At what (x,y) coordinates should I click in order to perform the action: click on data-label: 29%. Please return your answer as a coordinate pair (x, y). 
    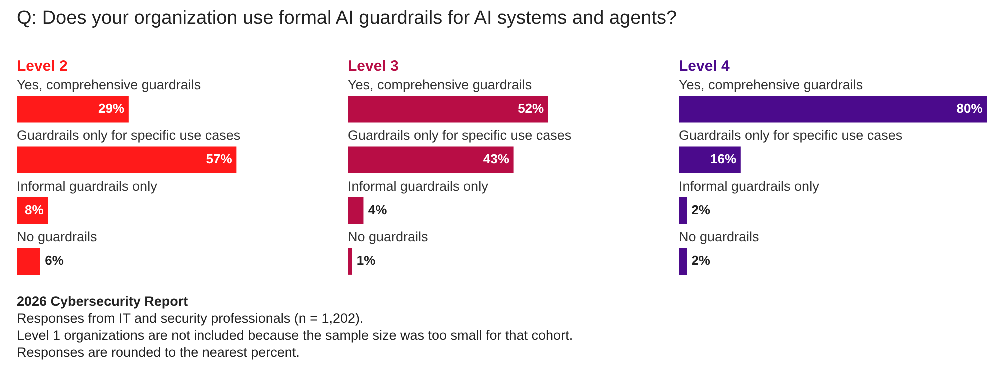
    Looking at the image, I should click on (112, 108).